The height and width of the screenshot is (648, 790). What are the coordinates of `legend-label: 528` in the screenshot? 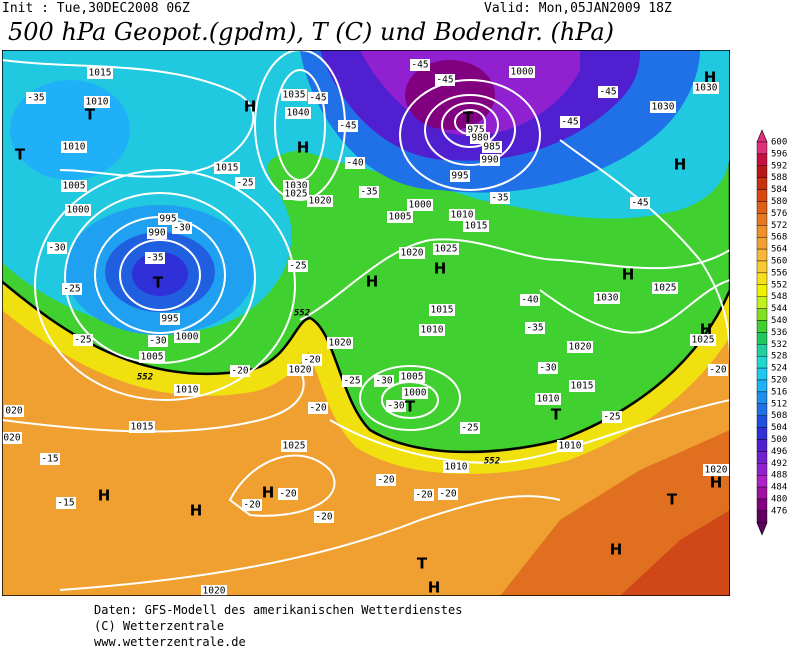 It's located at (779, 357).